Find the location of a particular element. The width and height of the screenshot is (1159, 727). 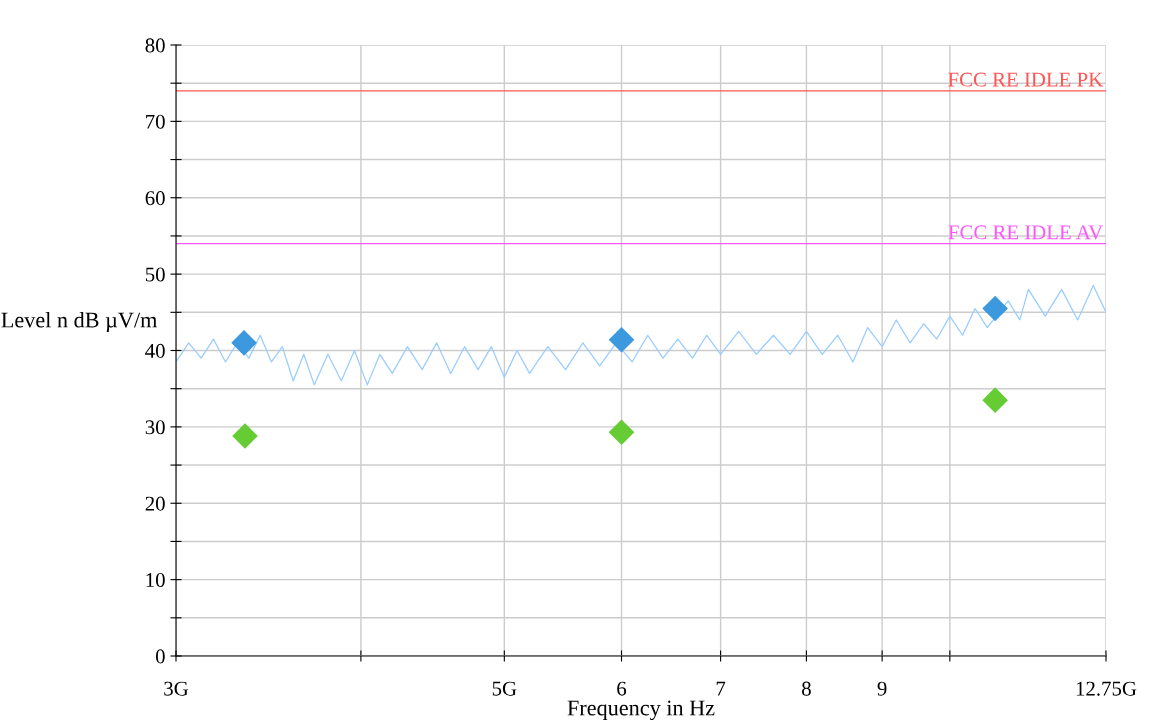

x-tick-label: 8 is located at coordinates (806, 688).